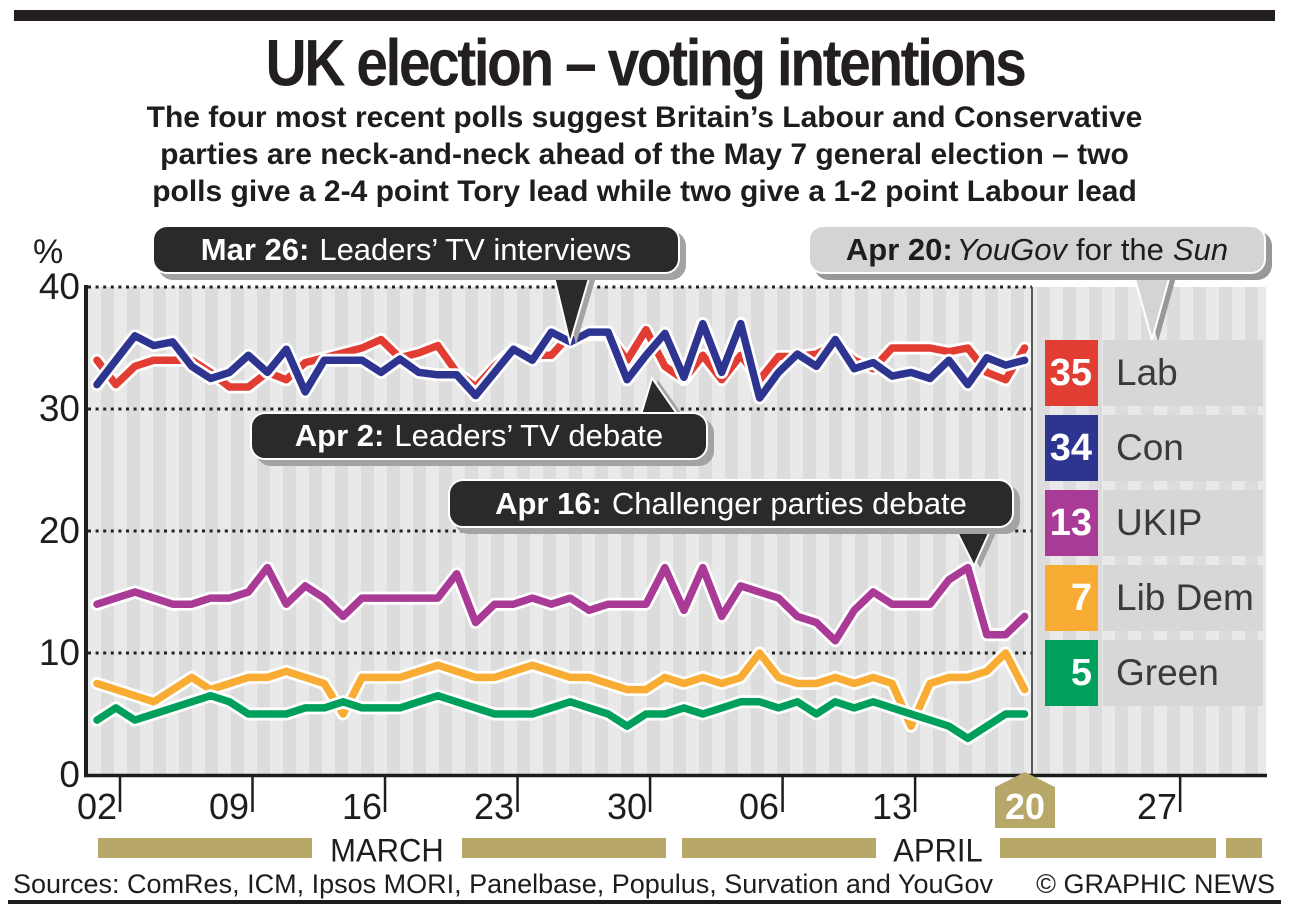  Describe the element at coordinates (1157, 806) in the screenshot. I see `x-tick-apr27: 27` at that location.